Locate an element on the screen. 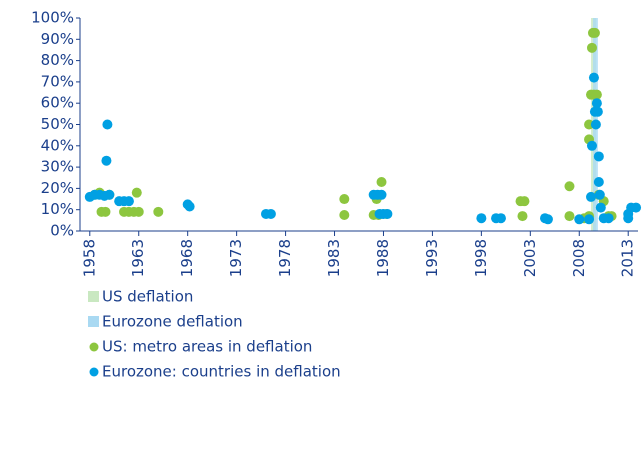 This screenshot has width=642, height=454. x-tick-label: 1968 is located at coordinates (187, 258).